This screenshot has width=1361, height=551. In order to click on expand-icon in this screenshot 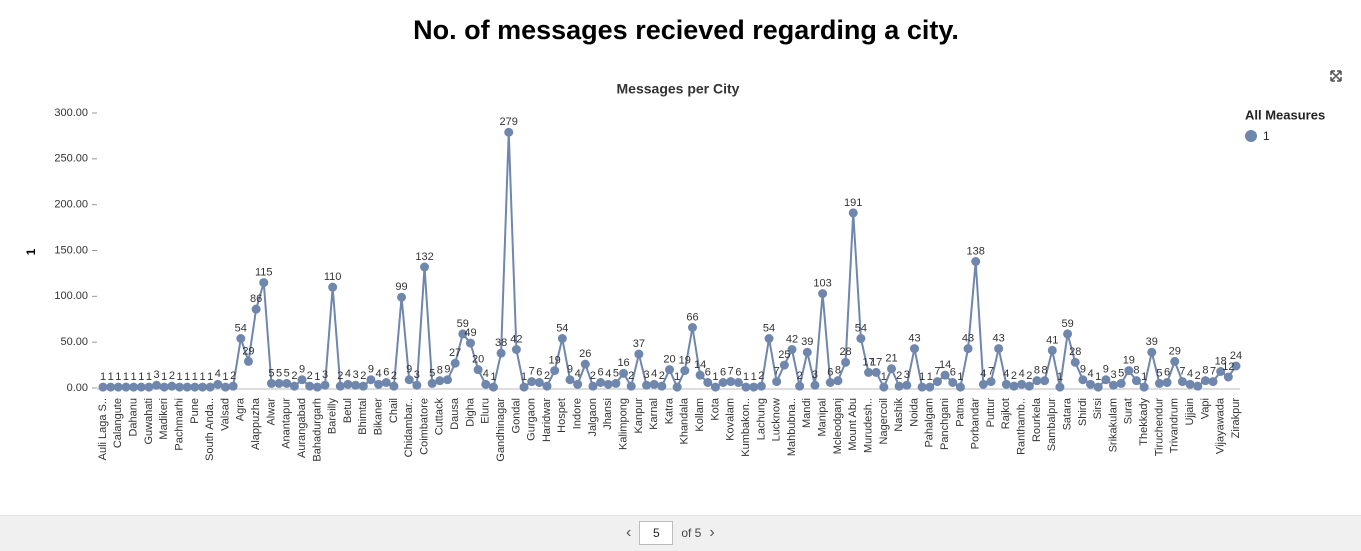, I will do `click(1336, 76)`.